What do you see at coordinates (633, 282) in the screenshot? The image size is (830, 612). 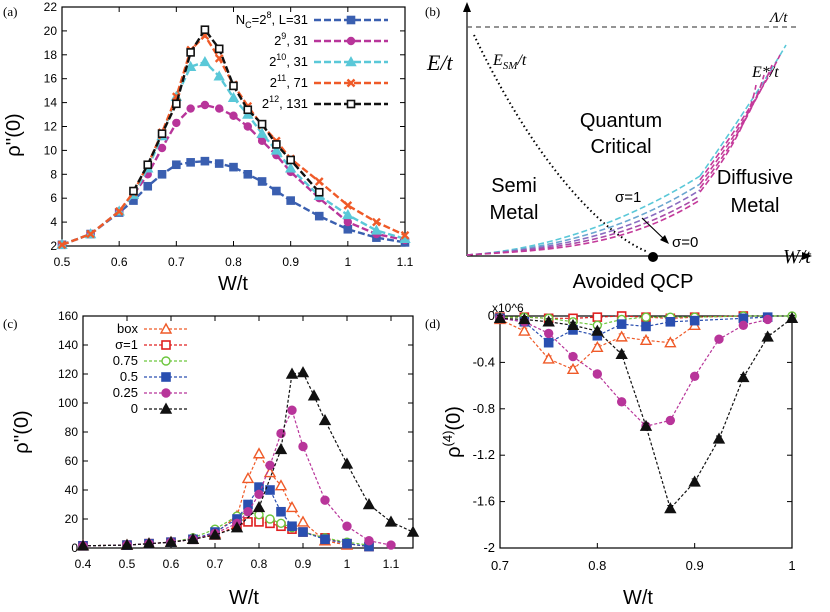 I see `avoided-qcp-label: Avoided QCP` at bounding box center [633, 282].